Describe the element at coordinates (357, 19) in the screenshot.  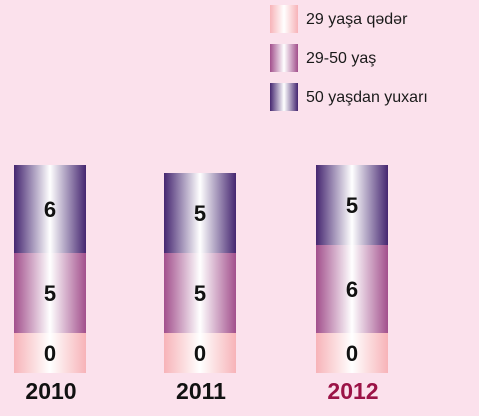
I see `legend-text: 29 yaşa qədər` at that location.